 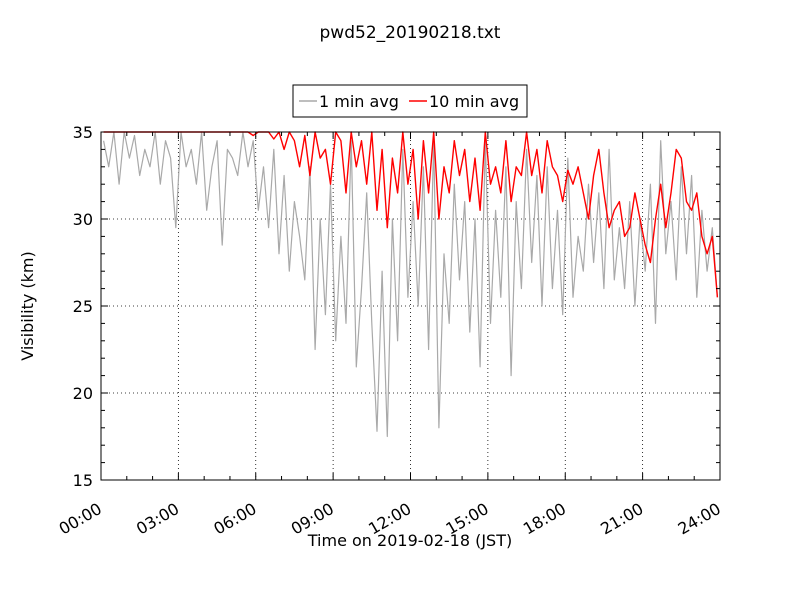 What do you see at coordinates (80, 519) in the screenshot?
I see `x-tick-label: 00:00` at bounding box center [80, 519].